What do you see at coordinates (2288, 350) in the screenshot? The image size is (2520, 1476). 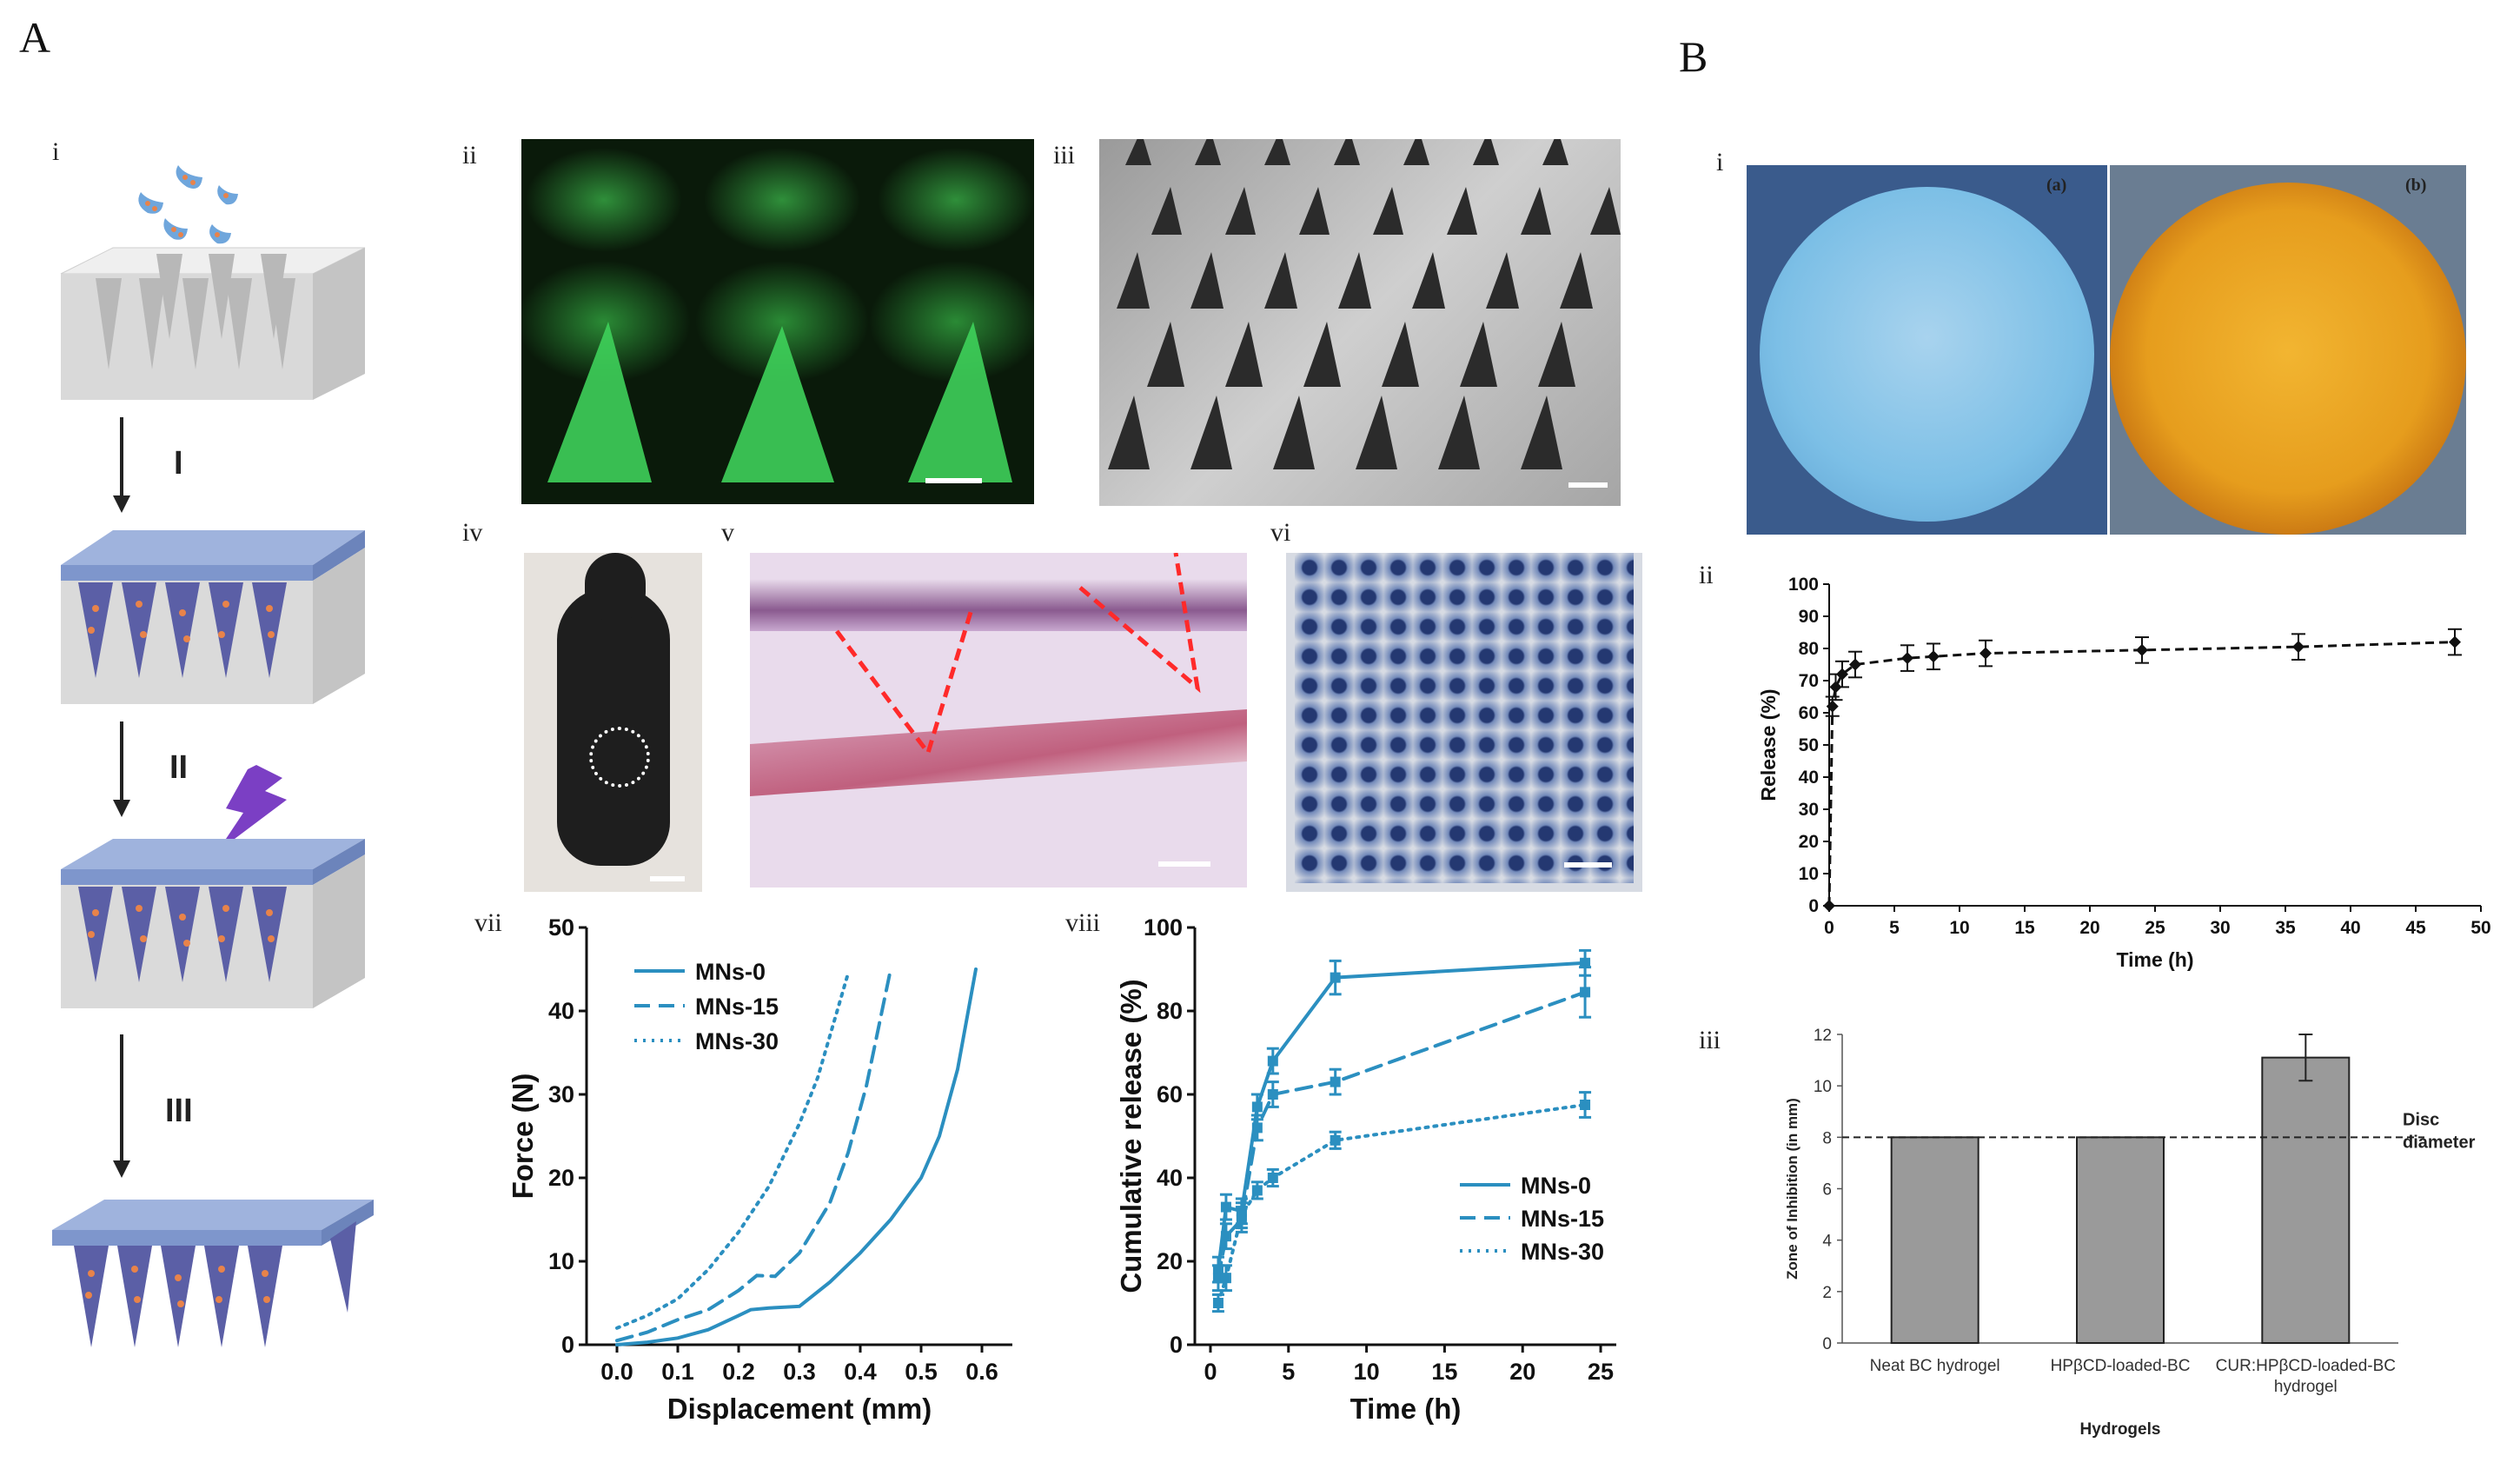 I see `cur-loaded-hydrogel-photo: (b)` at bounding box center [2288, 350].